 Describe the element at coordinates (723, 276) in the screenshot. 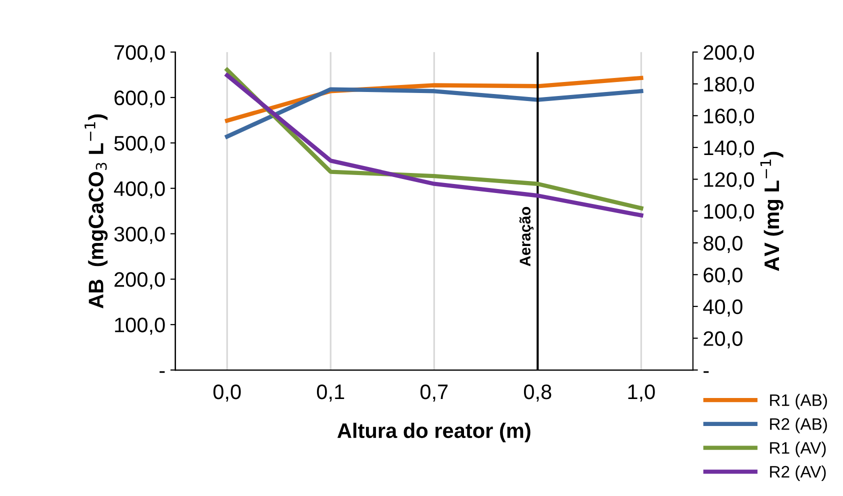

I see `y2-tick-label: 60,0` at that location.